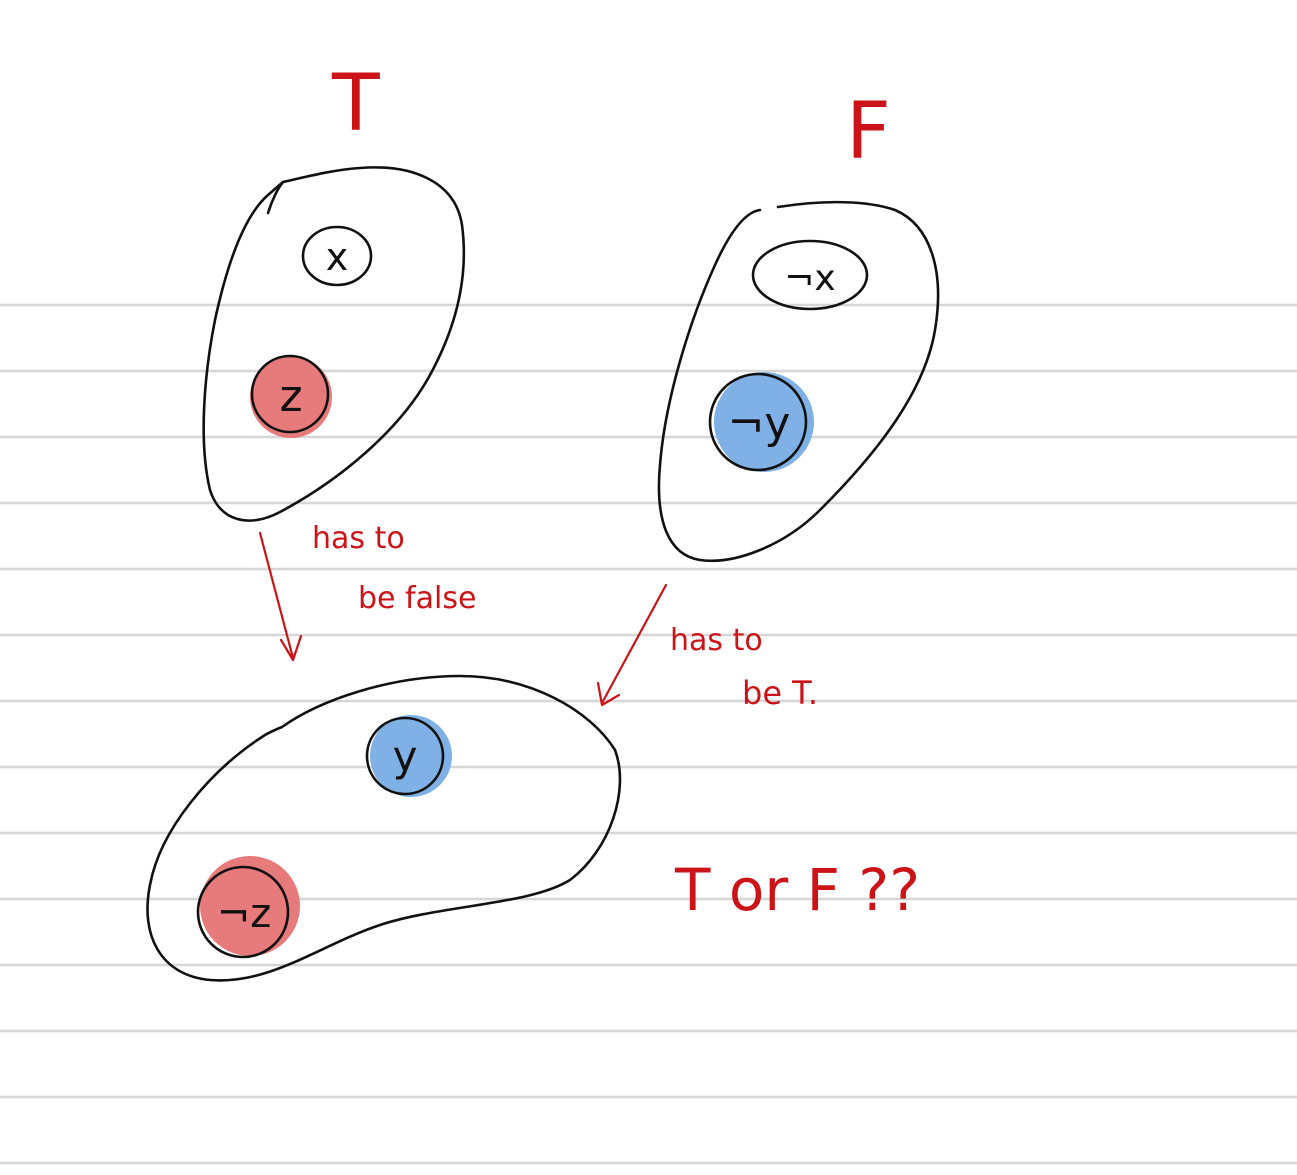 This screenshot has width=1297, height=1175. What do you see at coordinates (716, 640) in the screenshot?
I see `annotation-right-line1: has to` at bounding box center [716, 640].